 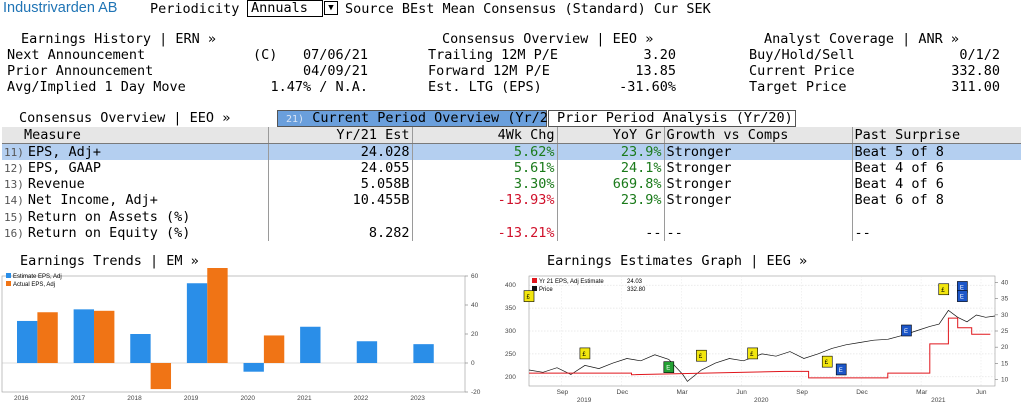 What do you see at coordinates (34, 285) in the screenshot?
I see `legend-label: Actual EPS, Adj` at bounding box center [34, 285].